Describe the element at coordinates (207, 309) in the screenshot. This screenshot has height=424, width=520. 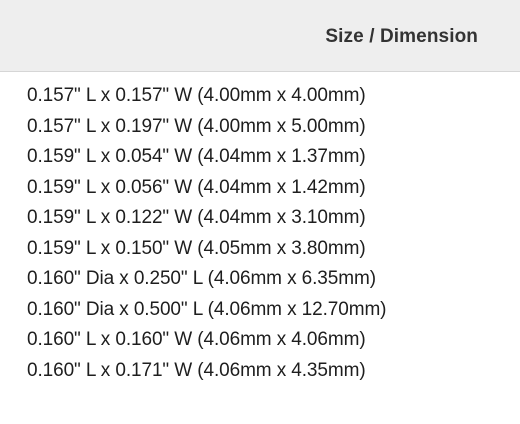
I see `filter-option: 0.160" Dia x 0.500" L (4.06mm x 12.70mm)` at that location.